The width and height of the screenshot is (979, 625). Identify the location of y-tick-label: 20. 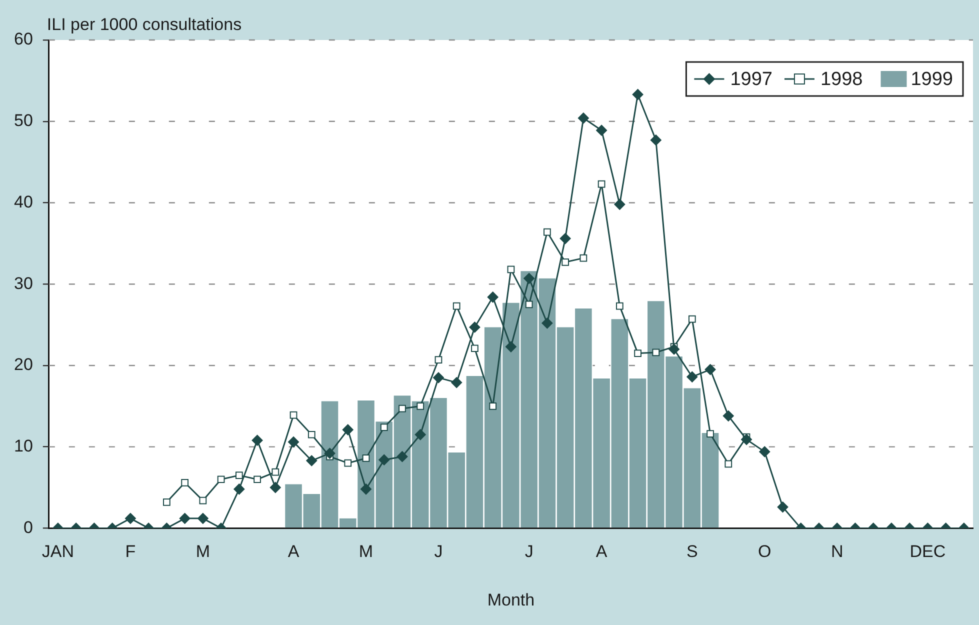
(23, 364).